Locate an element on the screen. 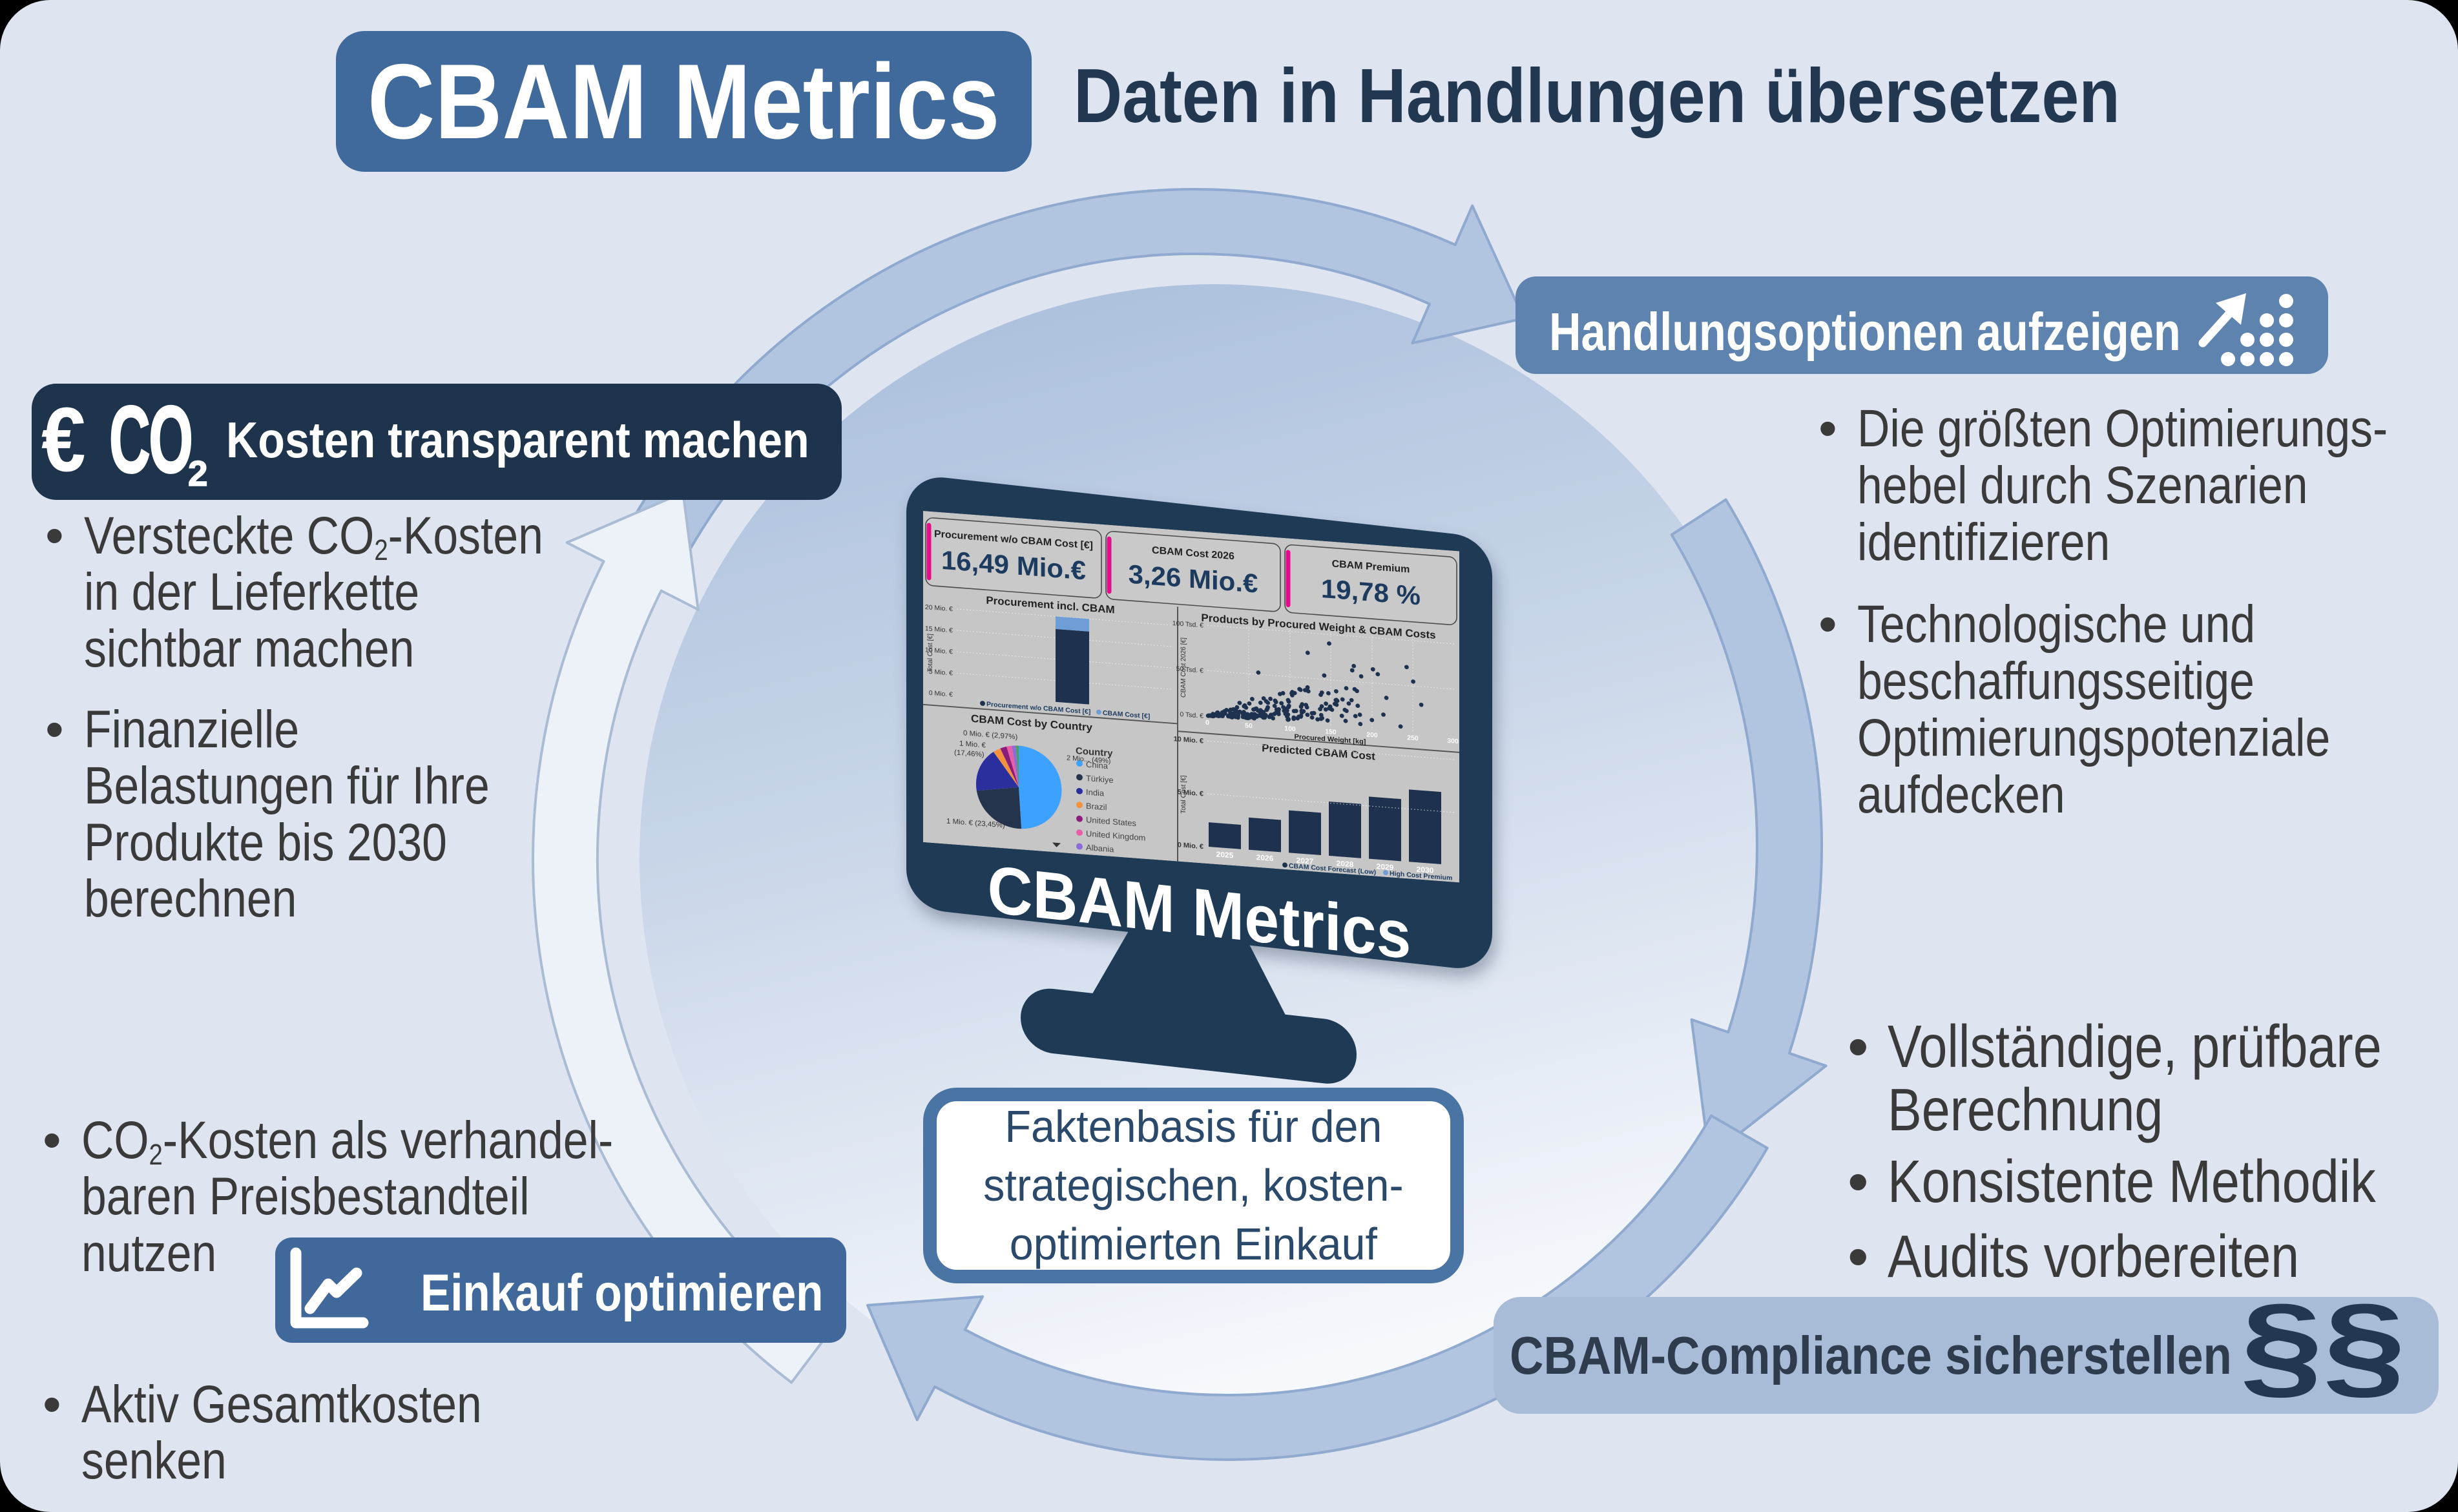 The width and height of the screenshot is (2458, 1512). svg-text: Albania is located at coordinates (1100, 848).